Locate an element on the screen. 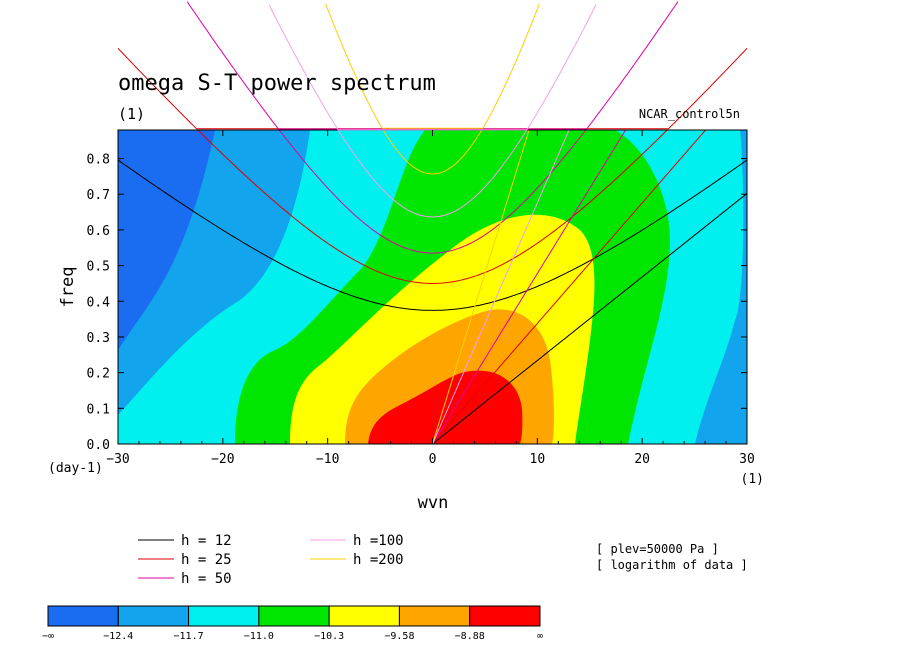 The height and width of the screenshot is (654, 904). y-tick-label: 0.1 is located at coordinates (98, 409).